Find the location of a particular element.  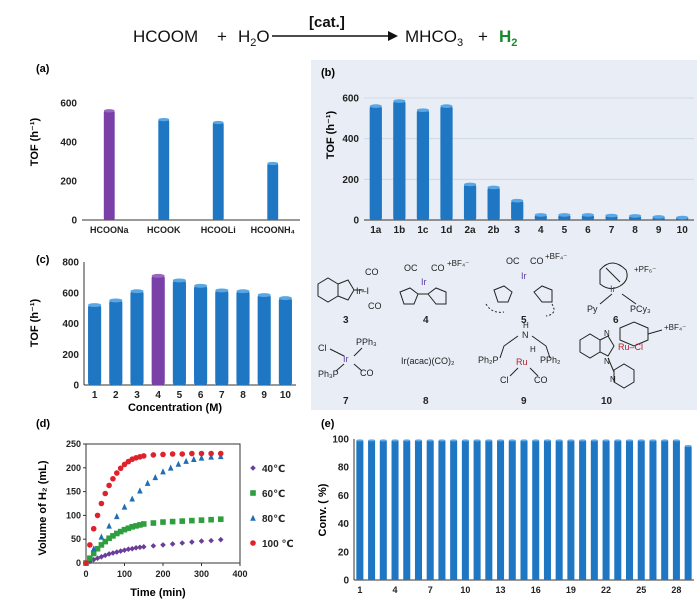

reaction-arrowhead is located at coordinates (393, 36).